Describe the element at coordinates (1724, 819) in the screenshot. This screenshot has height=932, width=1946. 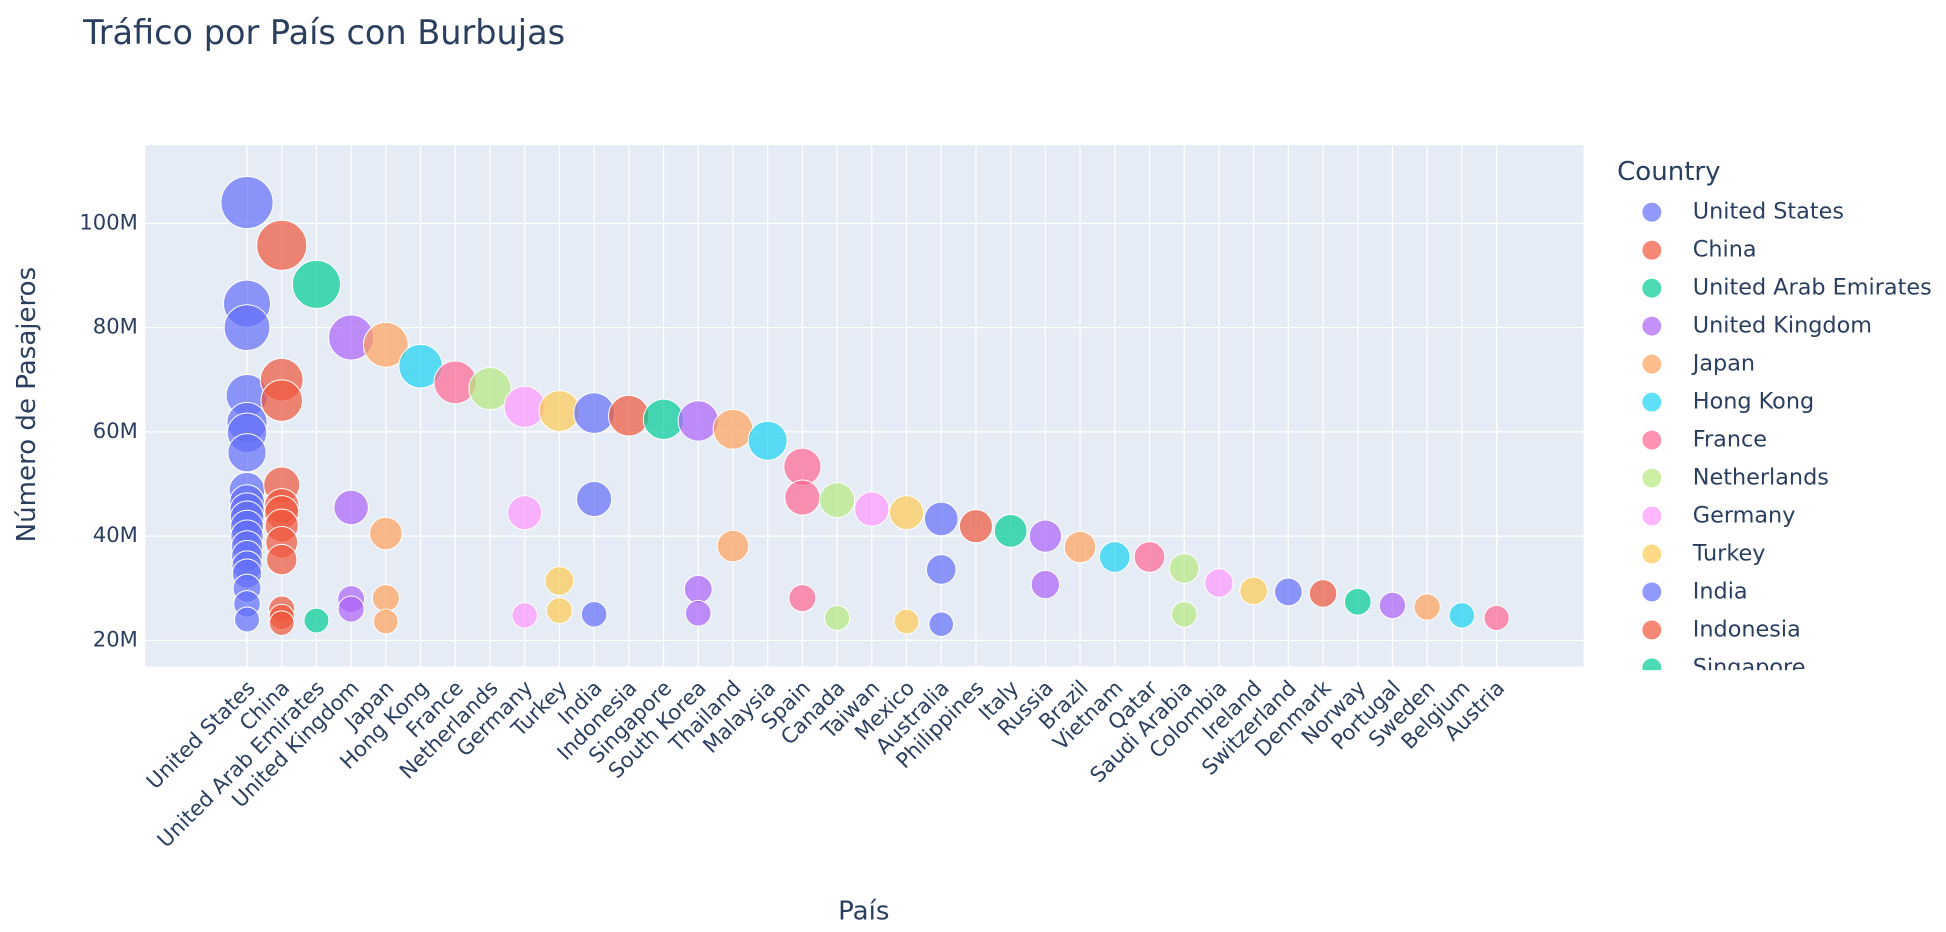
I see `legend-label: Spain` at that location.